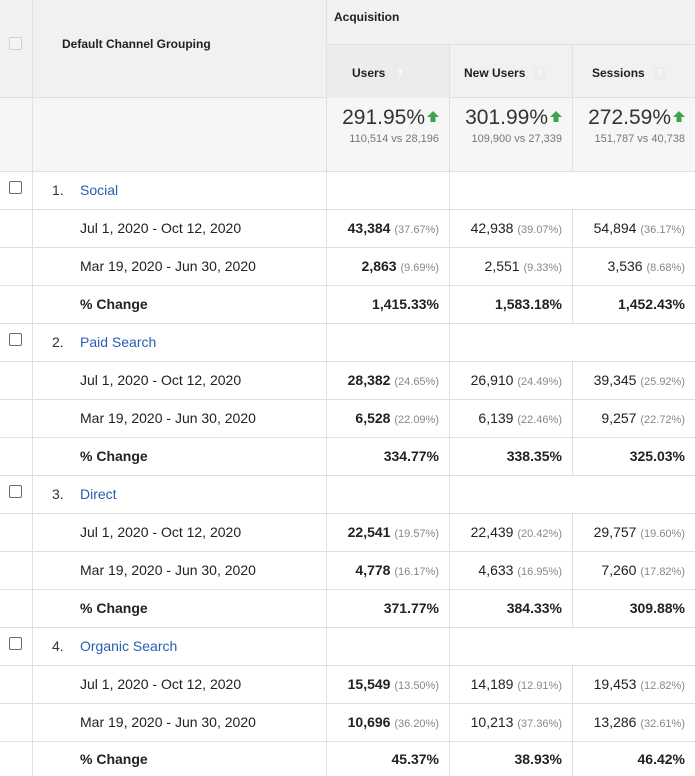 Image resolution: width=695 pixels, height=776 pixels. Describe the element at coordinates (662, 230) in the screenshot. I see `sessions-share: (36.17%)` at that location.